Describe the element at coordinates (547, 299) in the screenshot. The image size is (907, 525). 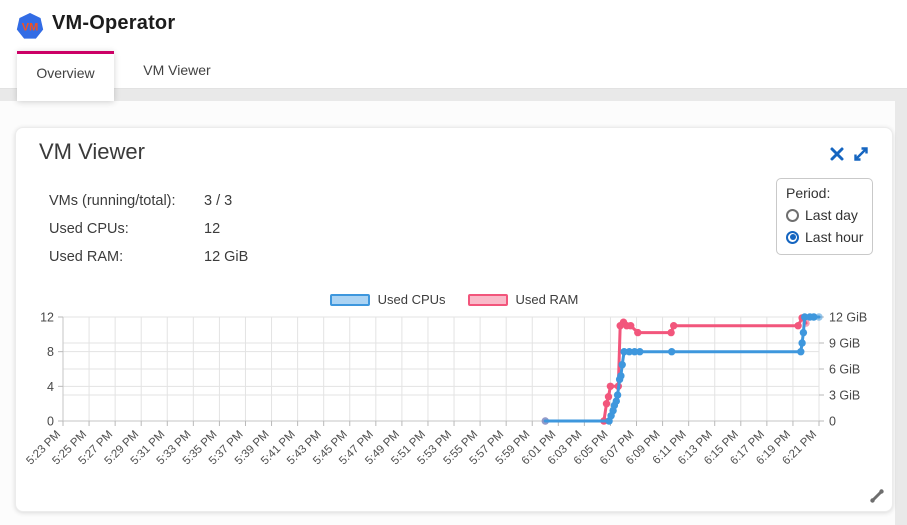
I see `legend-label-used-ram: Used RAM` at that location.